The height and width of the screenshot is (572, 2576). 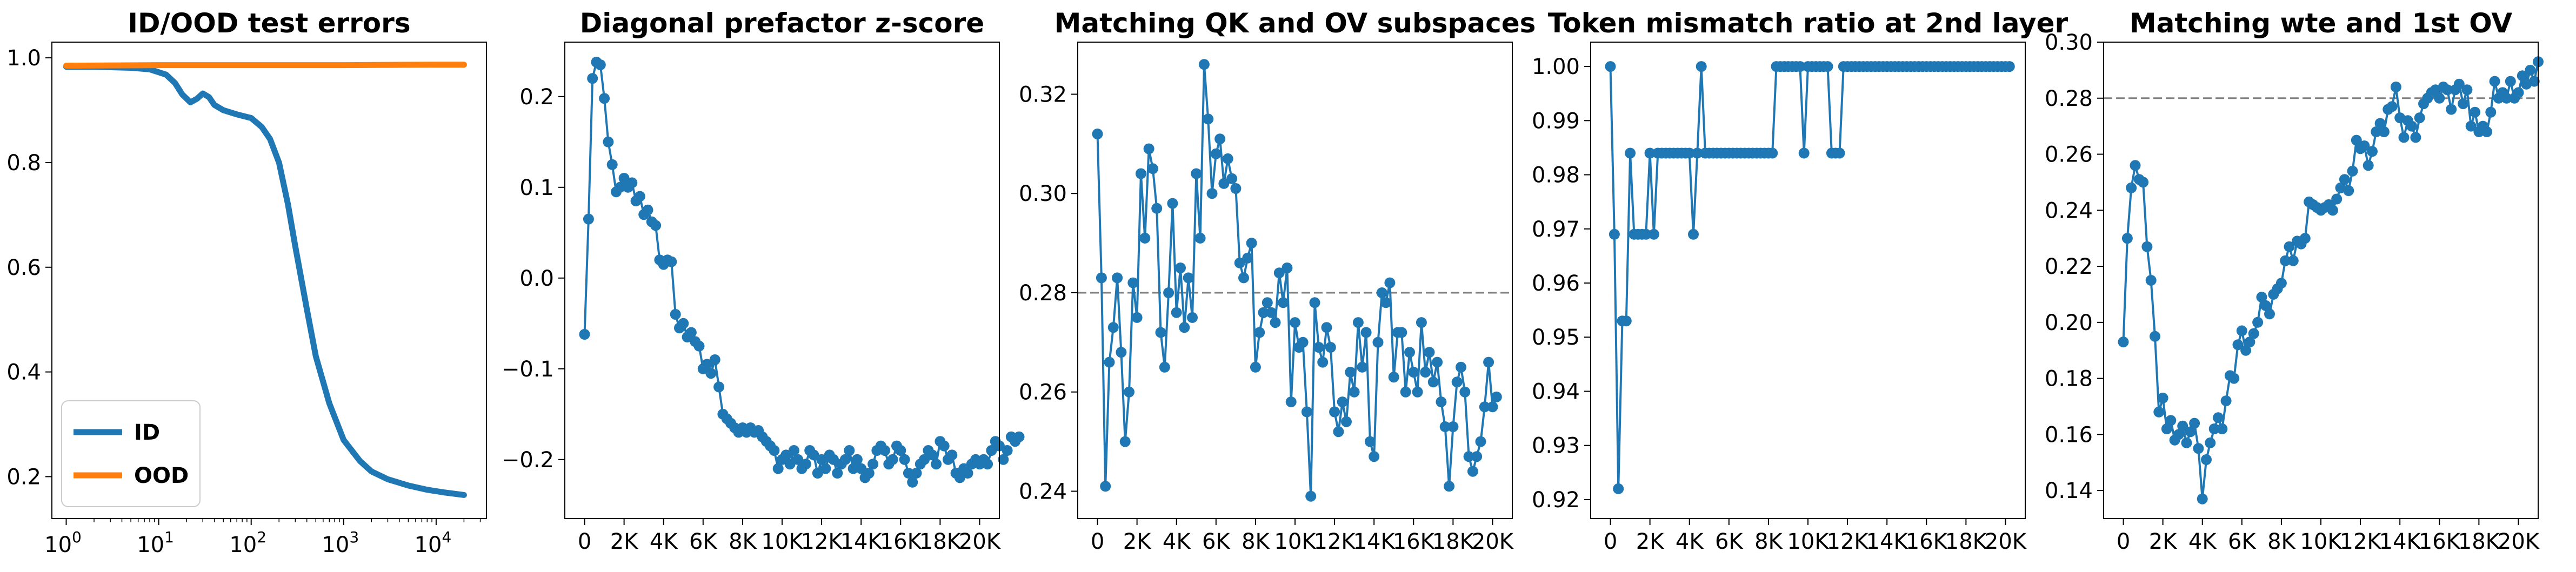 What do you see at coordinates (23, 164) in the screenshot?
I see `y-tick-label: 0.8` at bounding box center [23, 164].